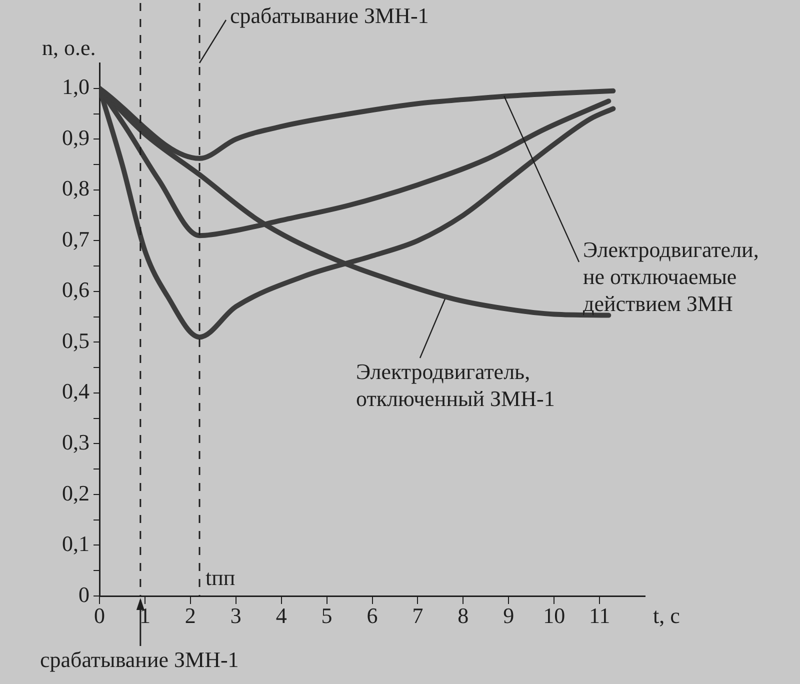 This screenshot has width=800, height=684. Describe the element at coordinates (76, 239) in the screenshot. I see `y-tick-label: 0,7` at that location.